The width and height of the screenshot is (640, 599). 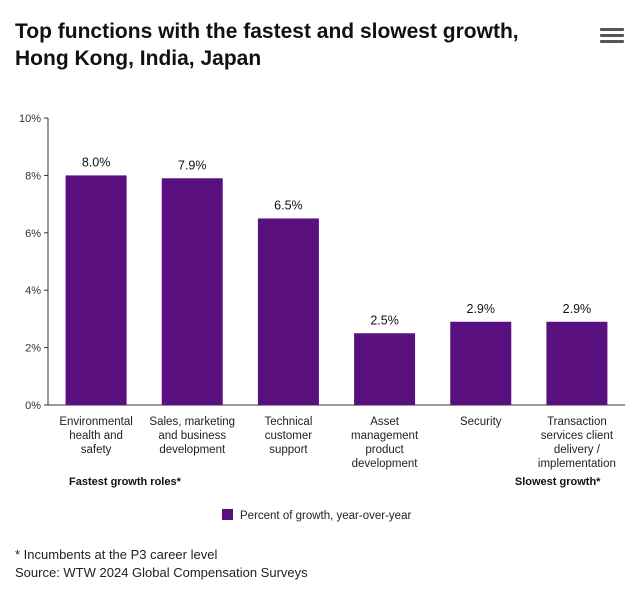 I want to click on y-tick-label: 4%, so click(x=33, y=291).